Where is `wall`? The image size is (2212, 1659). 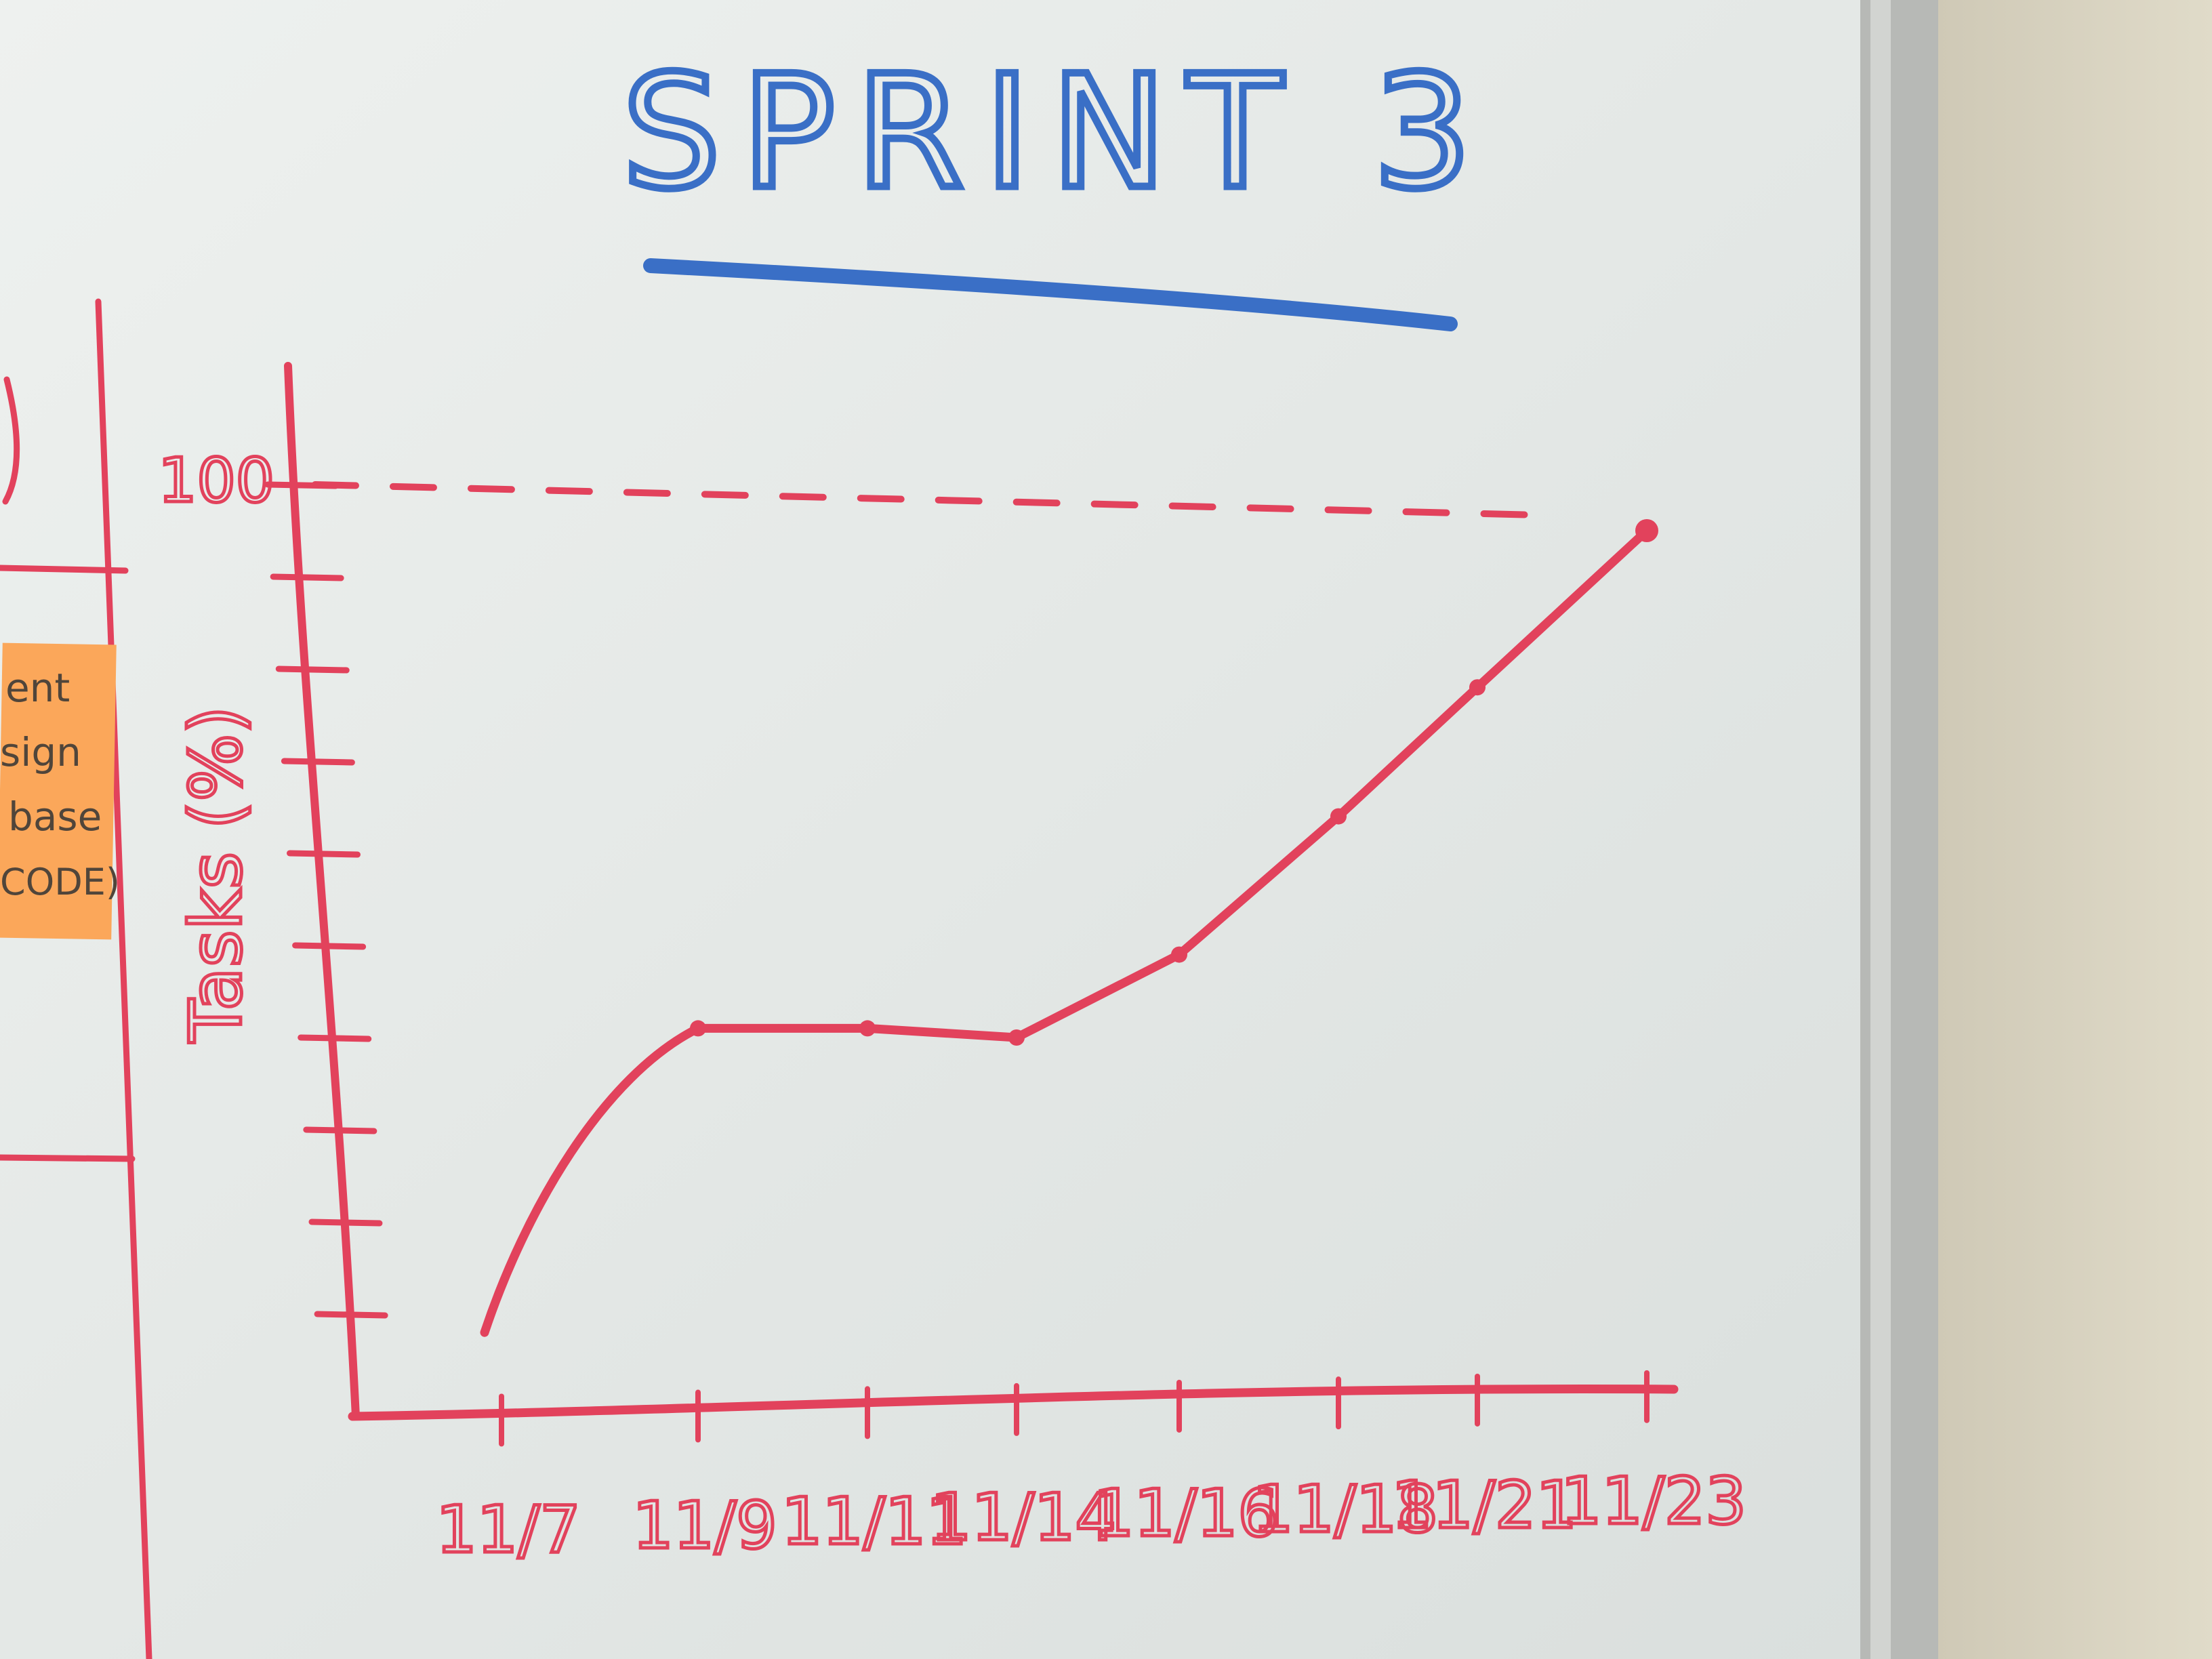
wall is located at coordinates (2075, 829).